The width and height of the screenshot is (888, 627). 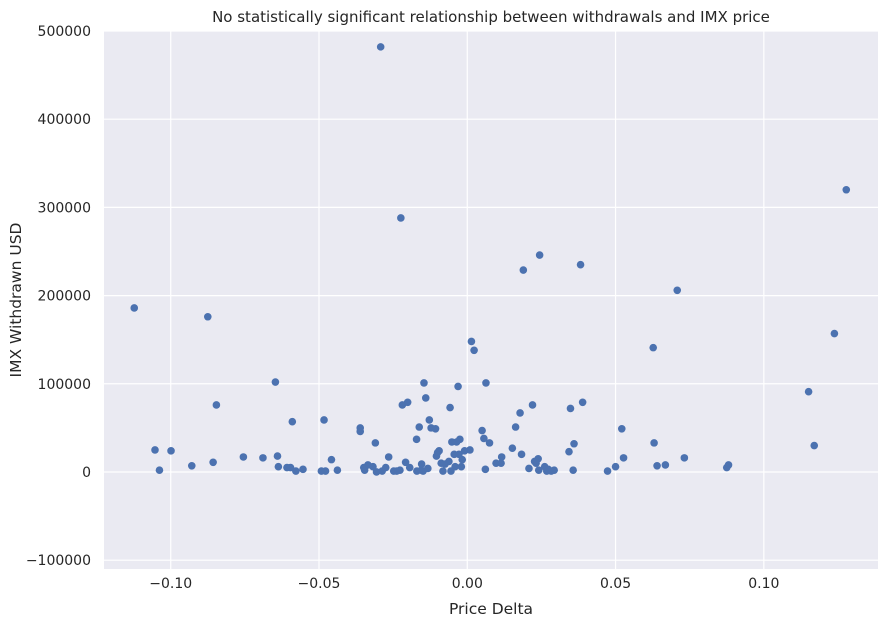 What do you see at coordinates (86, 473) in the screenshot?
I see `y-tick-label: 0` at bounding box center [86, 473].